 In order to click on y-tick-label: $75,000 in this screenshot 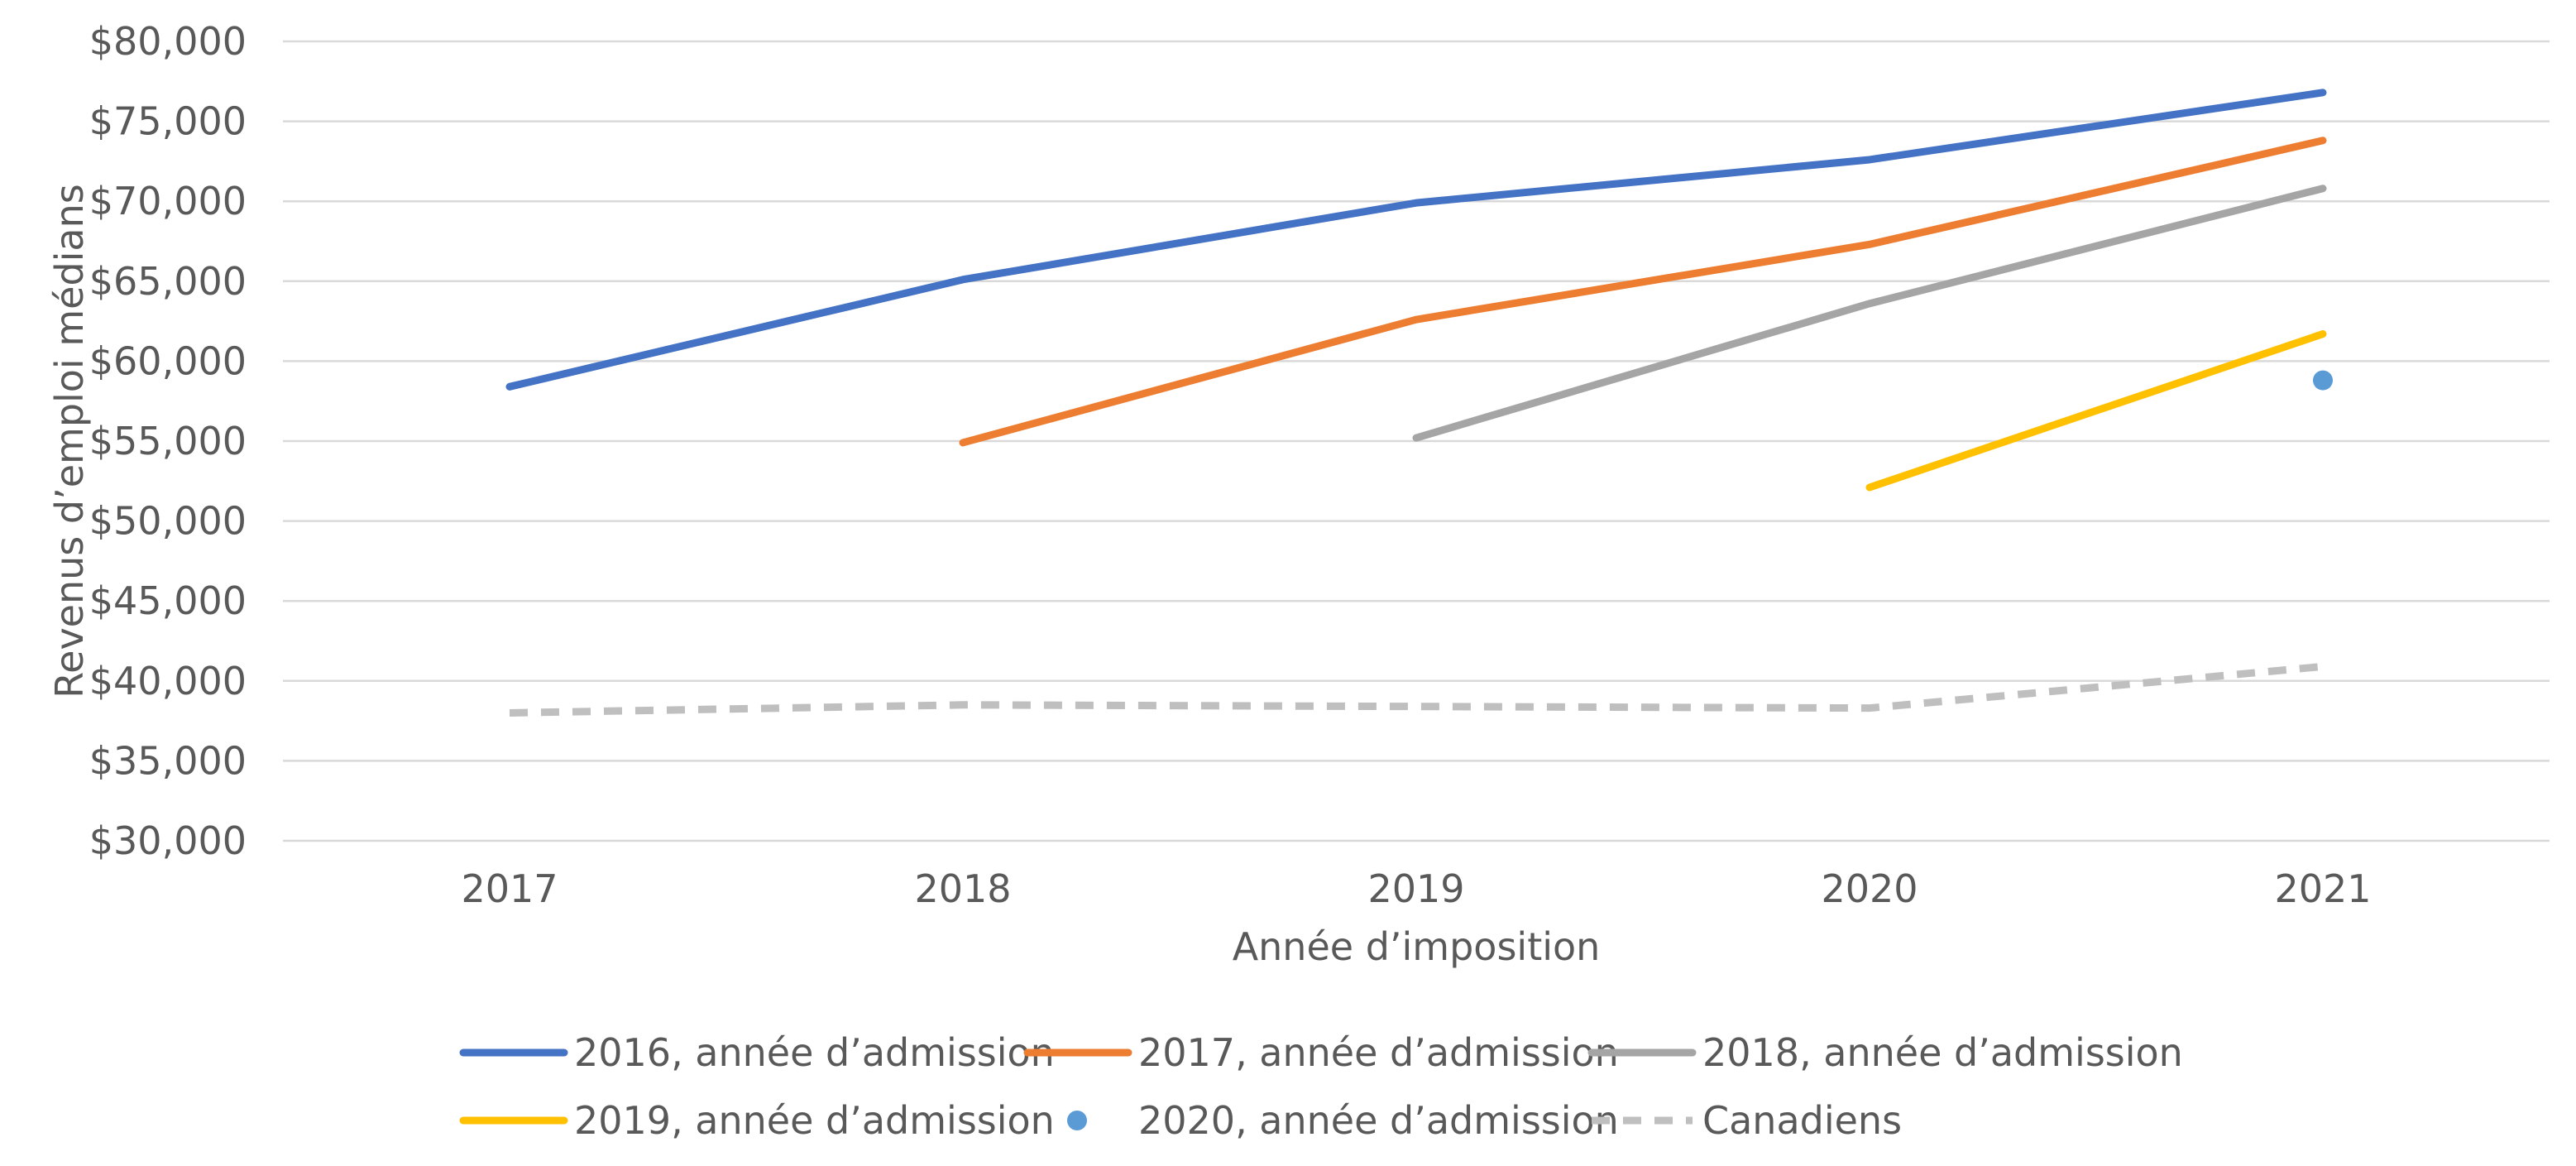, I will do `click(168, 121)`.